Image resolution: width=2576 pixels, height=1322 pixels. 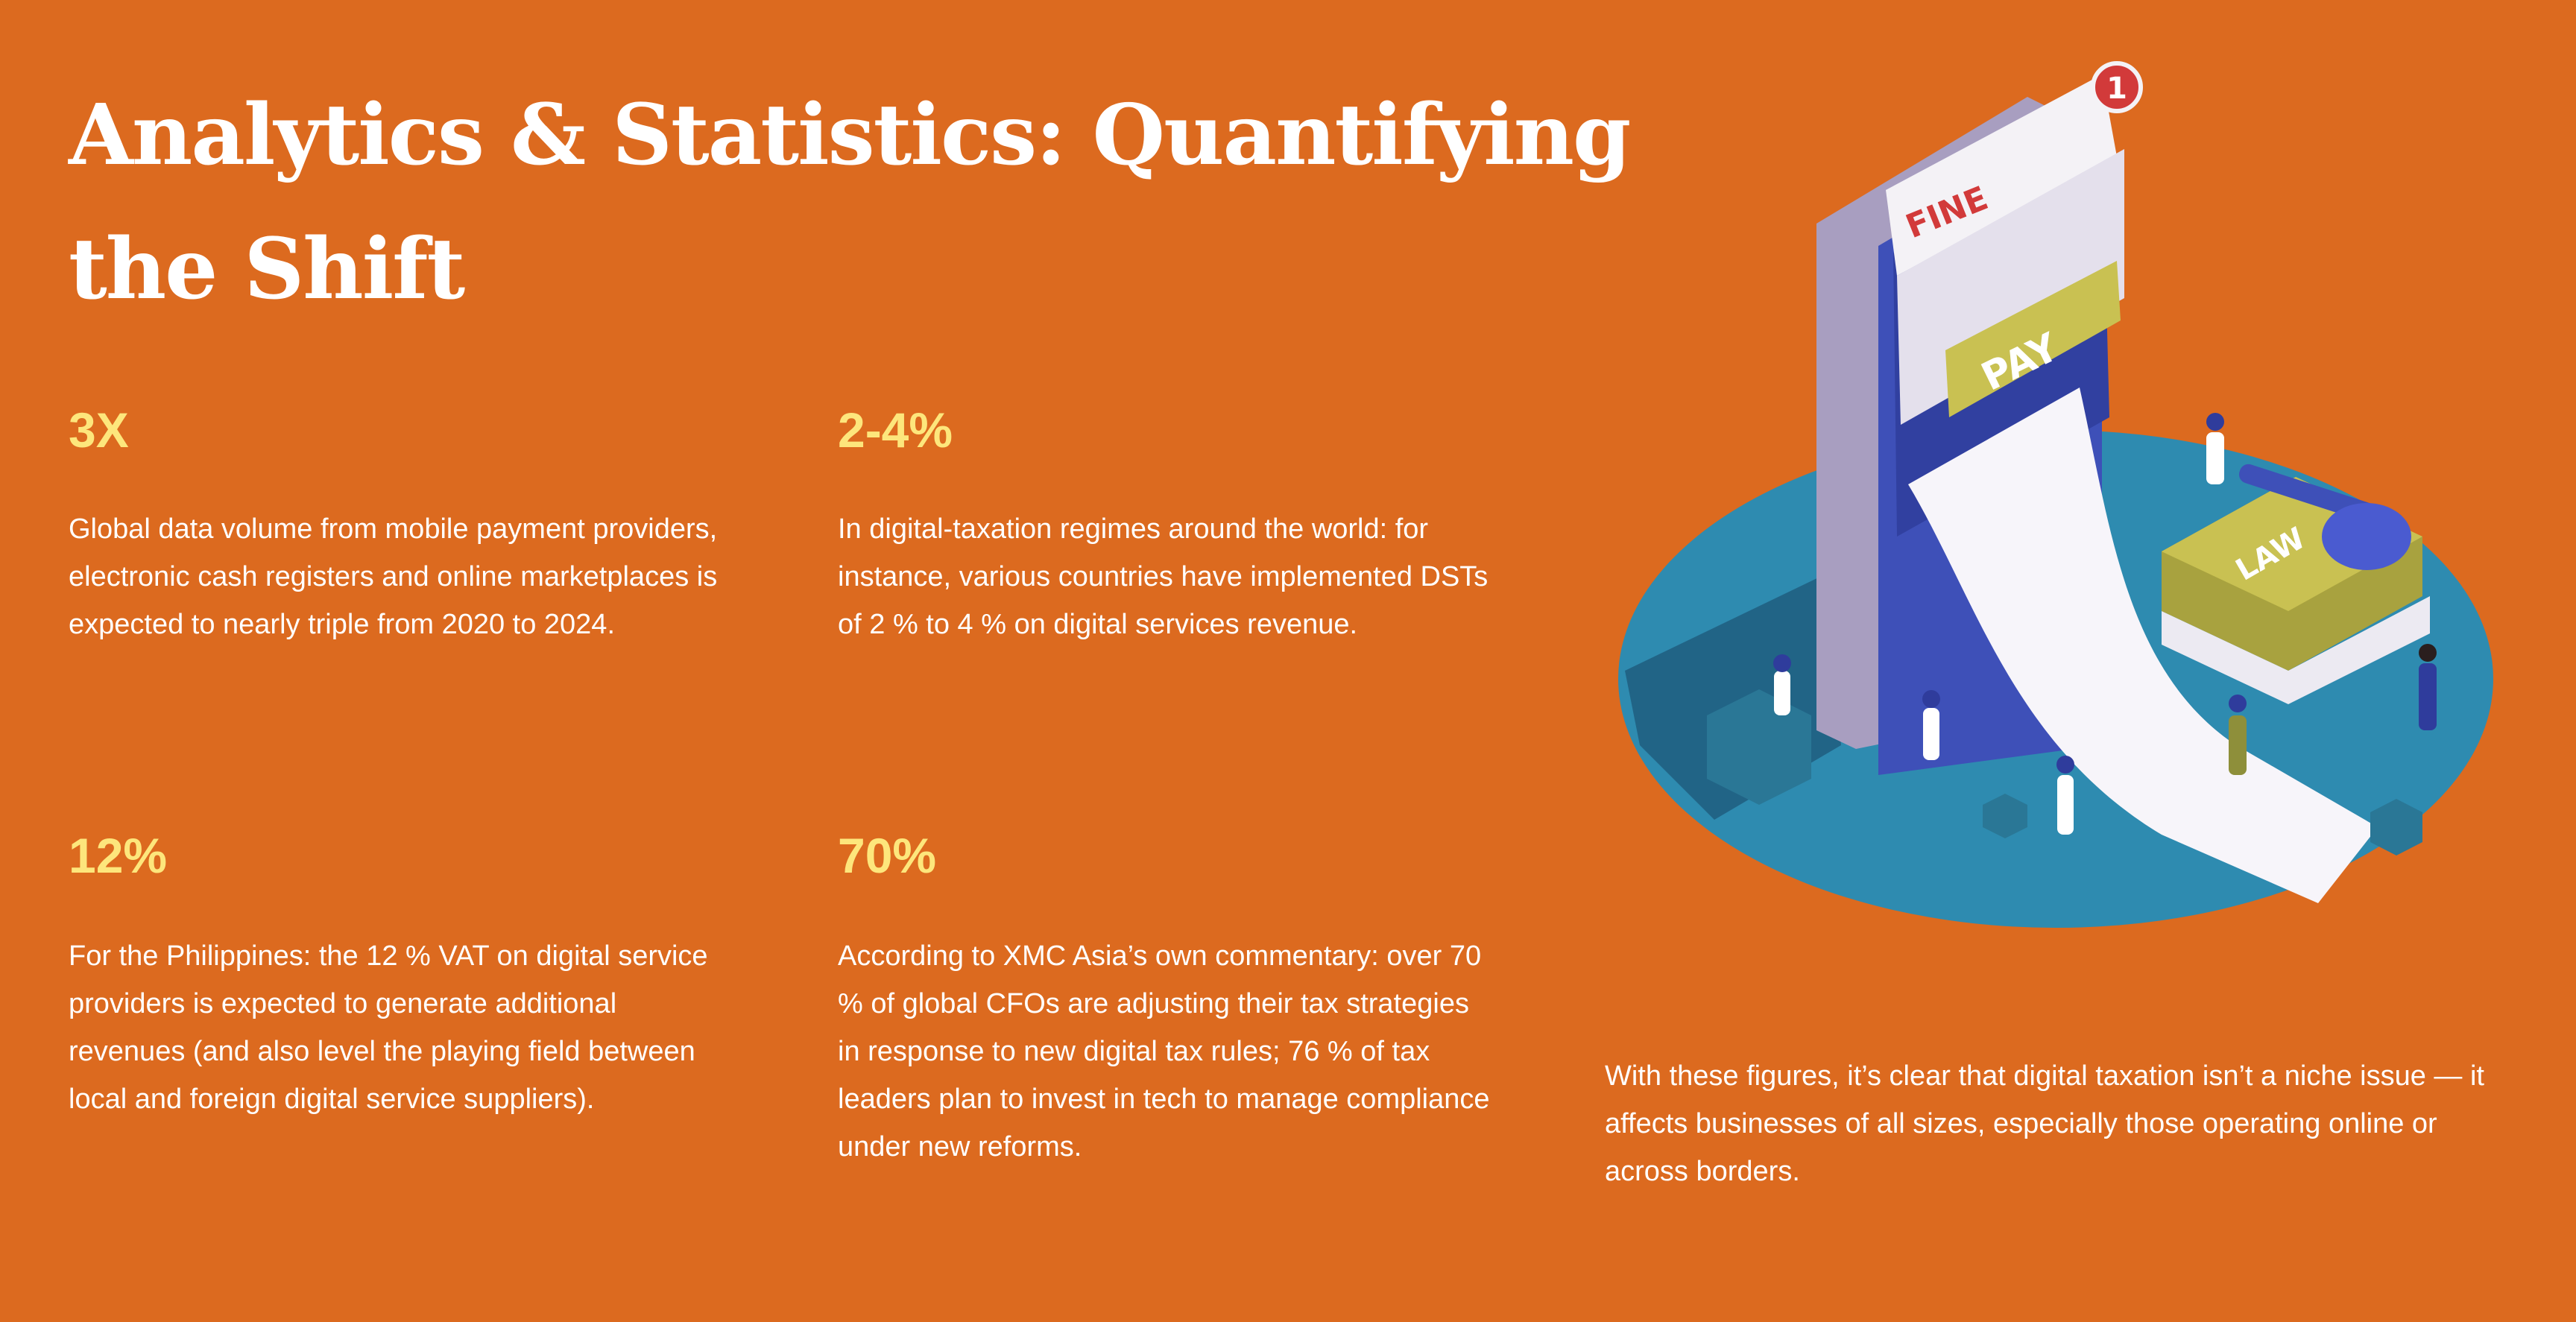 What do you see at coordinates (887, 855) in the screenshot?
I see `stat-value-70-percent: 70%` at bounding box center [887, 855].